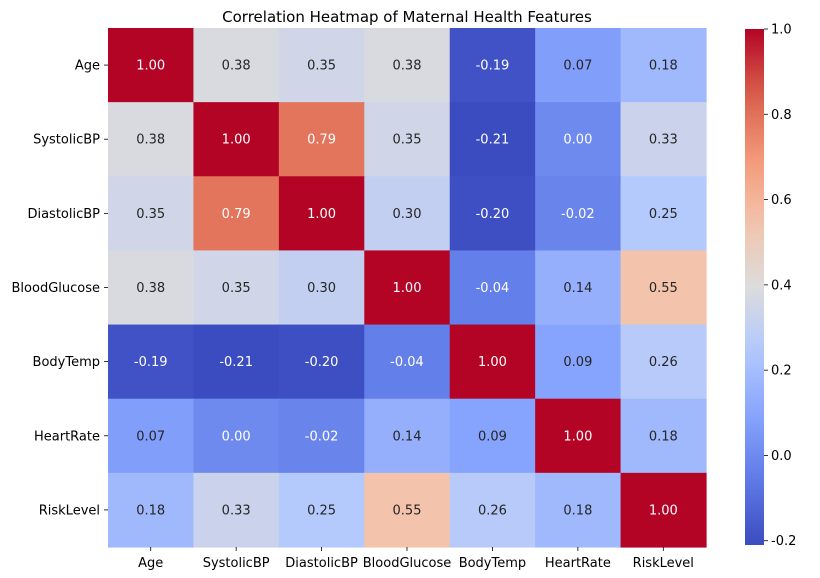  I want to click on x-tick-label: BodyTemp, so click(492, 563).